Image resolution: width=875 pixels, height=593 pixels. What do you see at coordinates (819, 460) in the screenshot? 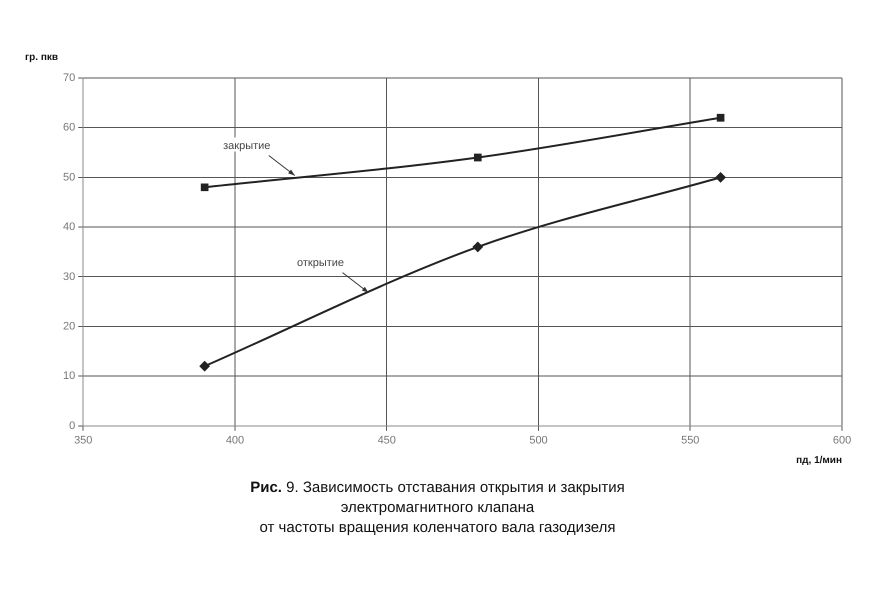
I see `x-axis-title: пд, 1/мин` at bounding box center [819, 460].